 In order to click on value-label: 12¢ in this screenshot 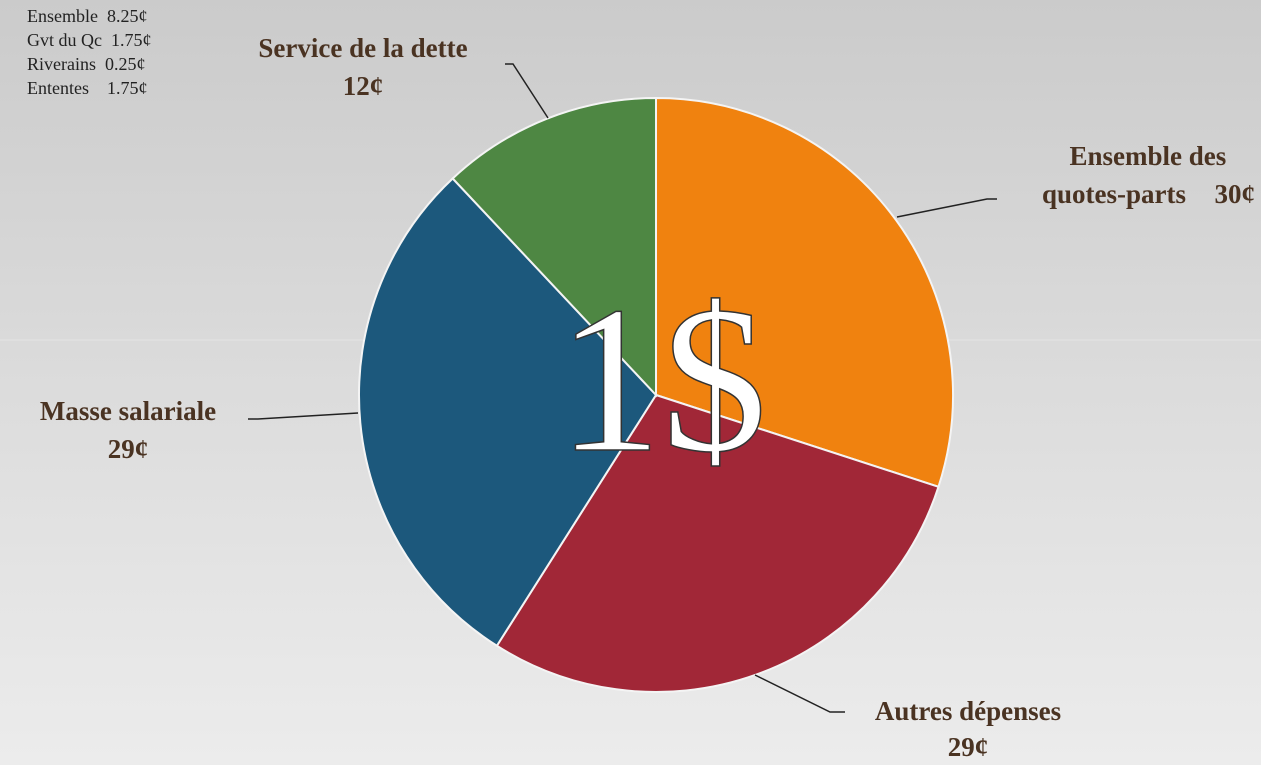, I will do `click(363, 86)`.